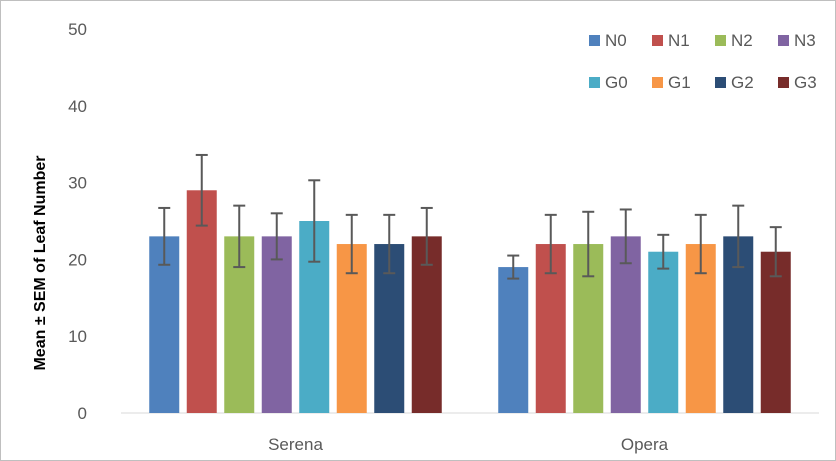 This screenshot has height=461, width=836. I want to click on y-axis: 0 10 20 30 40 50, so click(77, 221).